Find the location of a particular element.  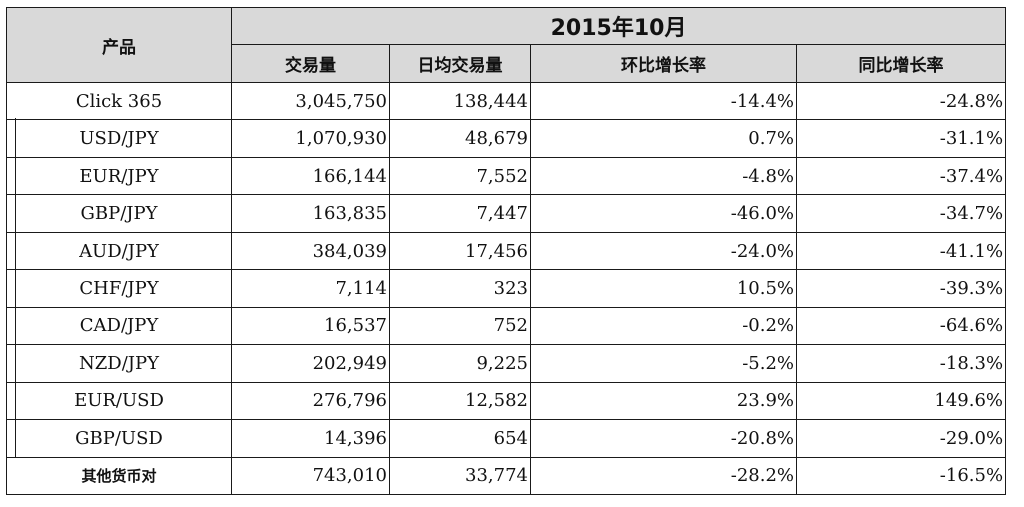

table-row: CHF/JPY 7,114 323 10.5% -39.3% is located at coordinates (506, 288).